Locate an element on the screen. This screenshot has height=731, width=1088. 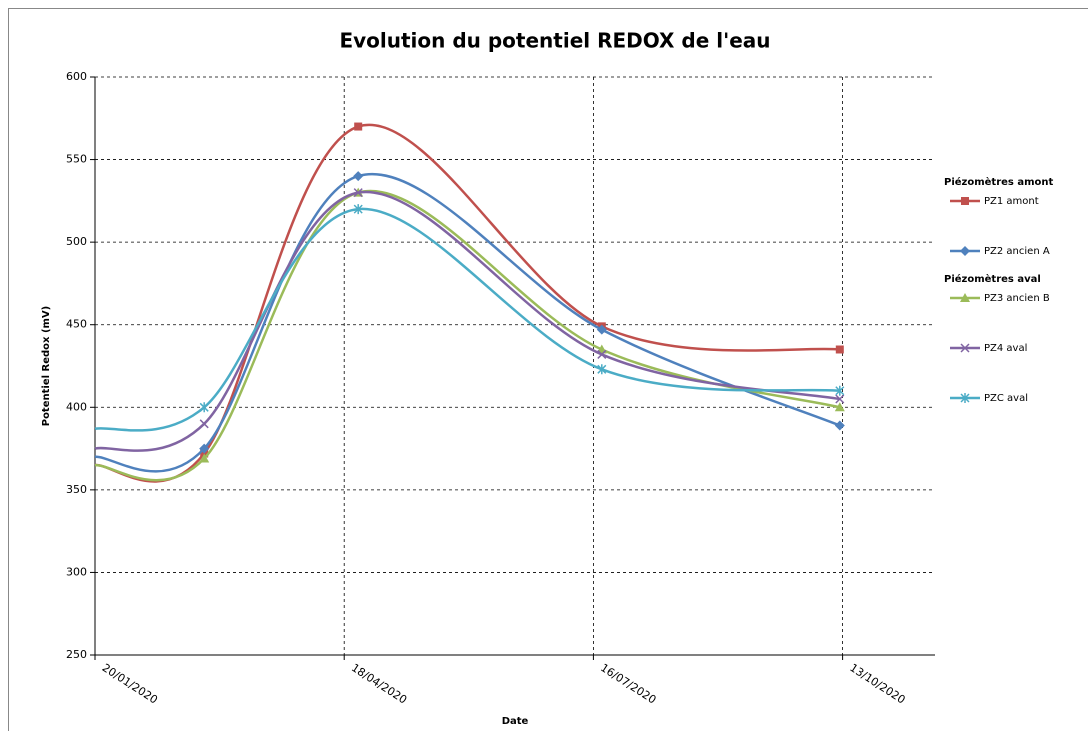
legend-label: PZ2 ancien A is located at coordinates (1017, 251).